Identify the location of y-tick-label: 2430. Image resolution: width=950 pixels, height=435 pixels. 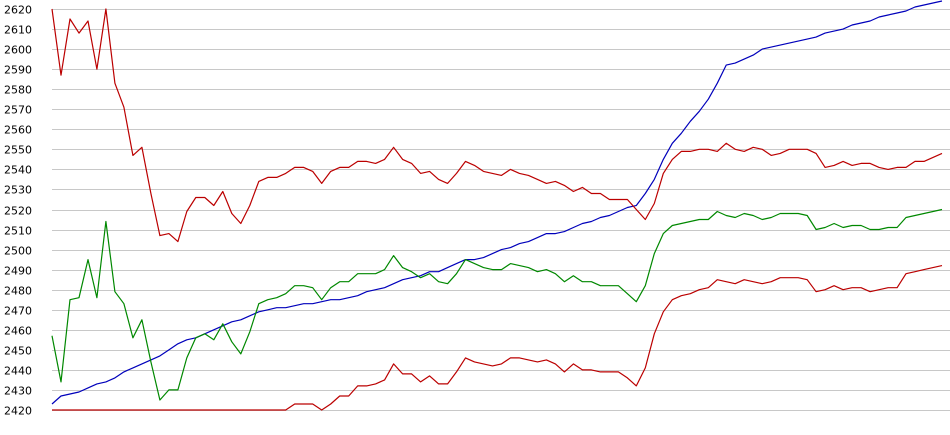
(18, 391).